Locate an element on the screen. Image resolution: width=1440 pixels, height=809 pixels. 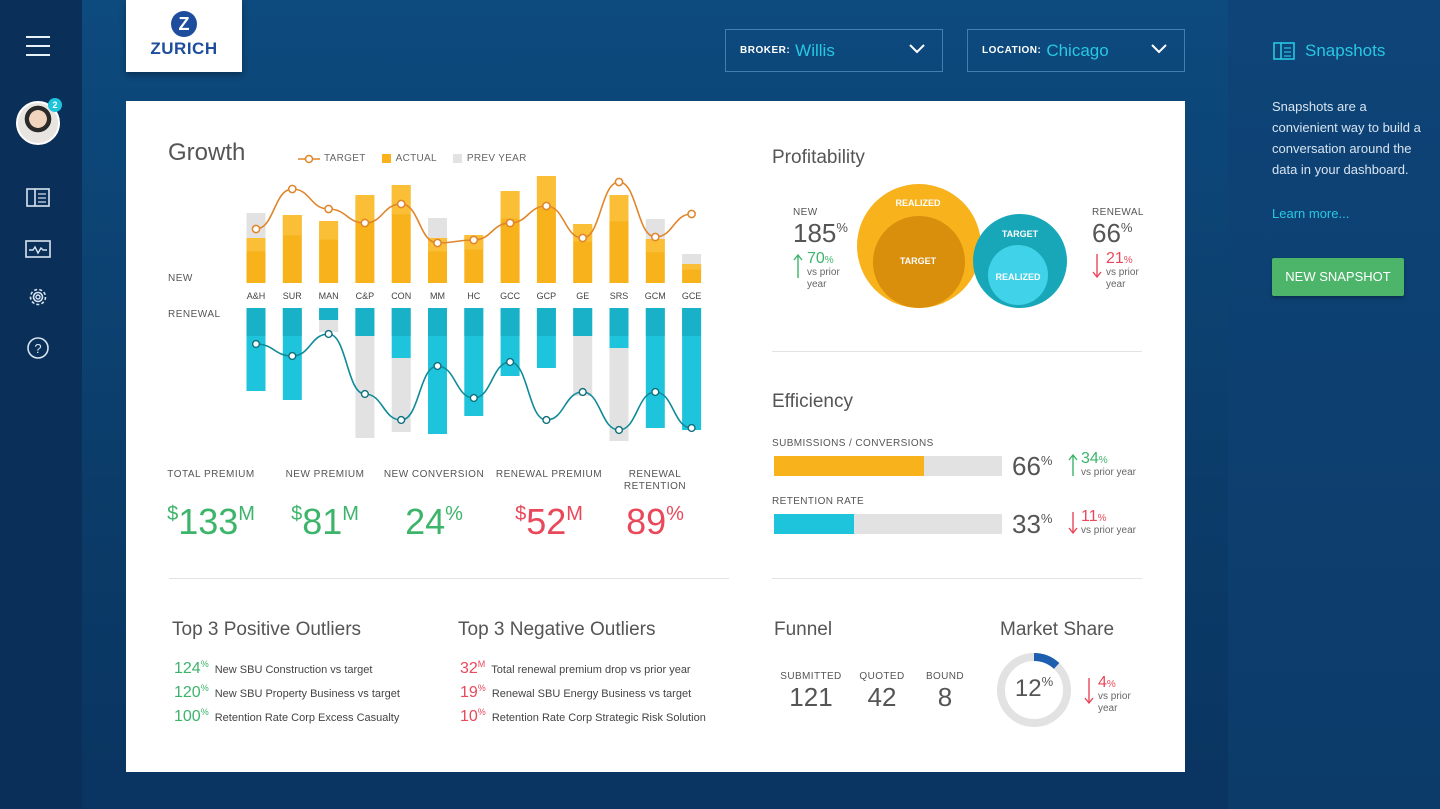
list-item: 19% Renewal SBU Energy Business vs target is located at coordinates (576, 692).